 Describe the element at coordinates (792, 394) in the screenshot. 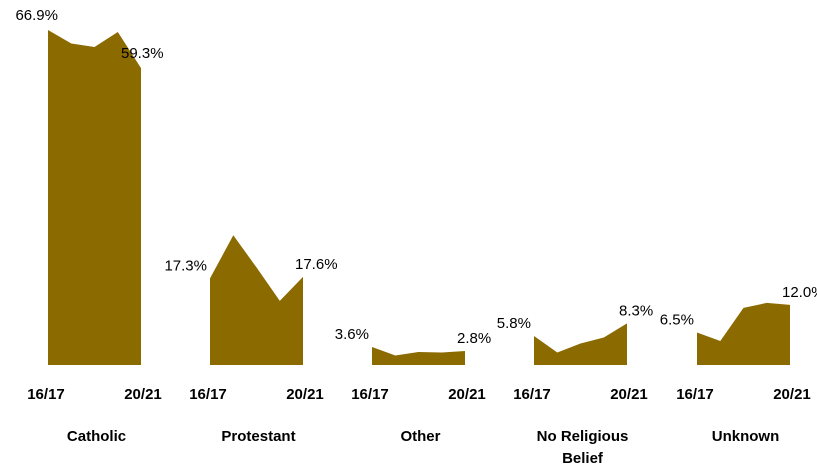

I see `tick-label-end-unknown: 20/21` at that location.